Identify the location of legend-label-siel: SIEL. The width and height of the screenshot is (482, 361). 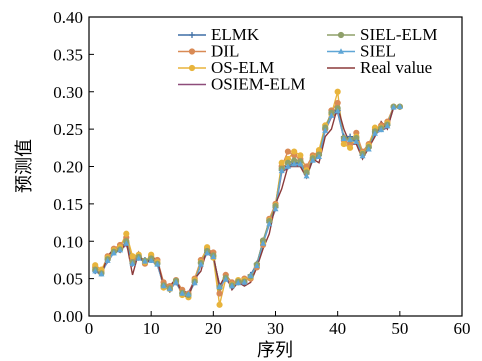
(378, 51).